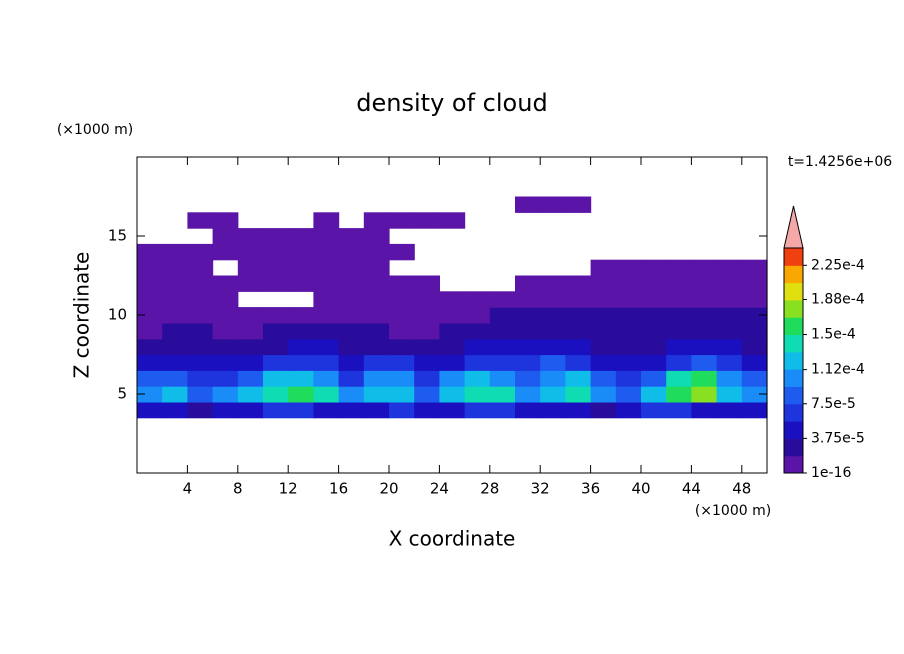  I want to click on chart-title: density of cloud, so click(451, 103).